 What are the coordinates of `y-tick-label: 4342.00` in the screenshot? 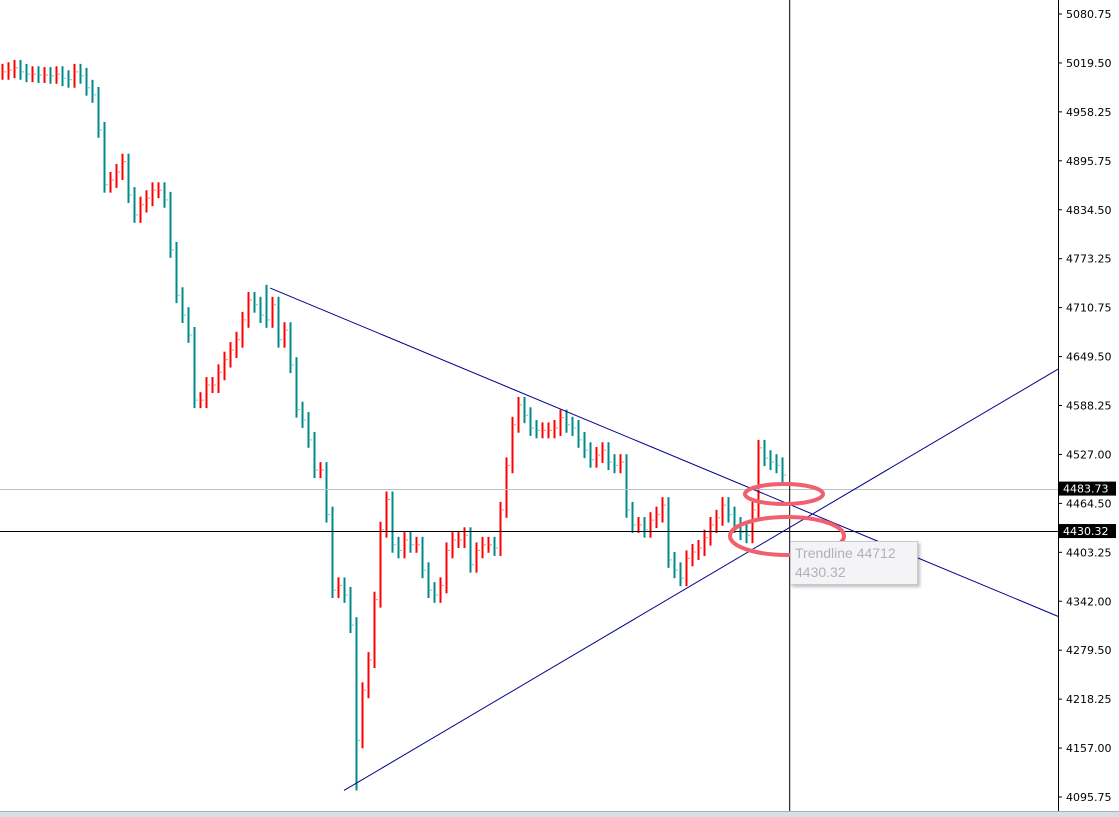 It's located at (1089, 601).